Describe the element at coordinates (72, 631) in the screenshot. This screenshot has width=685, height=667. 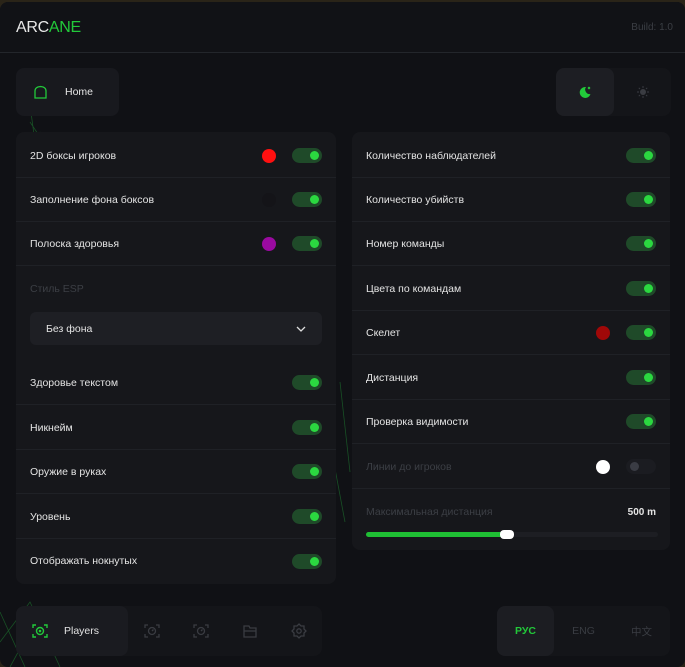
I see `tab-players: Players` at that location.